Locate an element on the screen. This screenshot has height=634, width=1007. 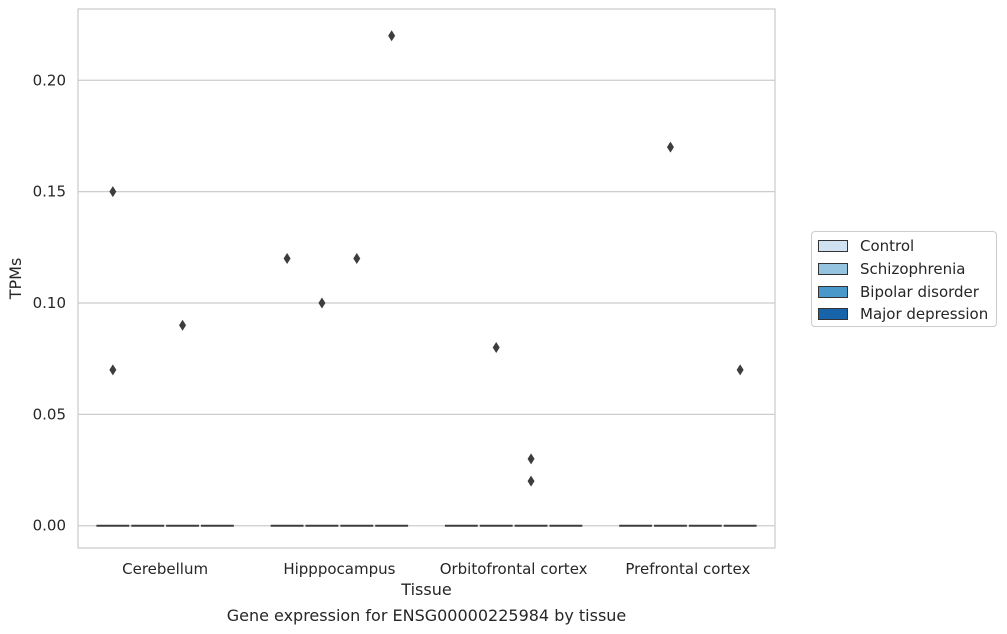
legend-label: Major depression is located at coordinates (924, 314).